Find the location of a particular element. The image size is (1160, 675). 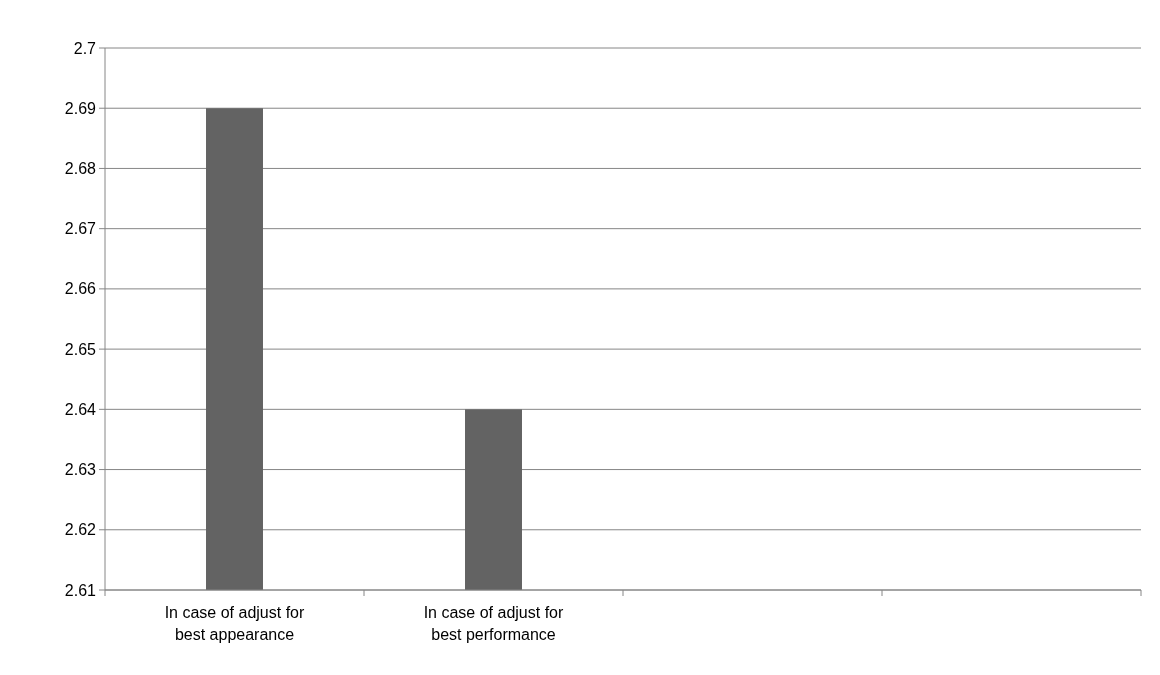

y-tick-label: 2.67 is located at coordinates (80, 229).